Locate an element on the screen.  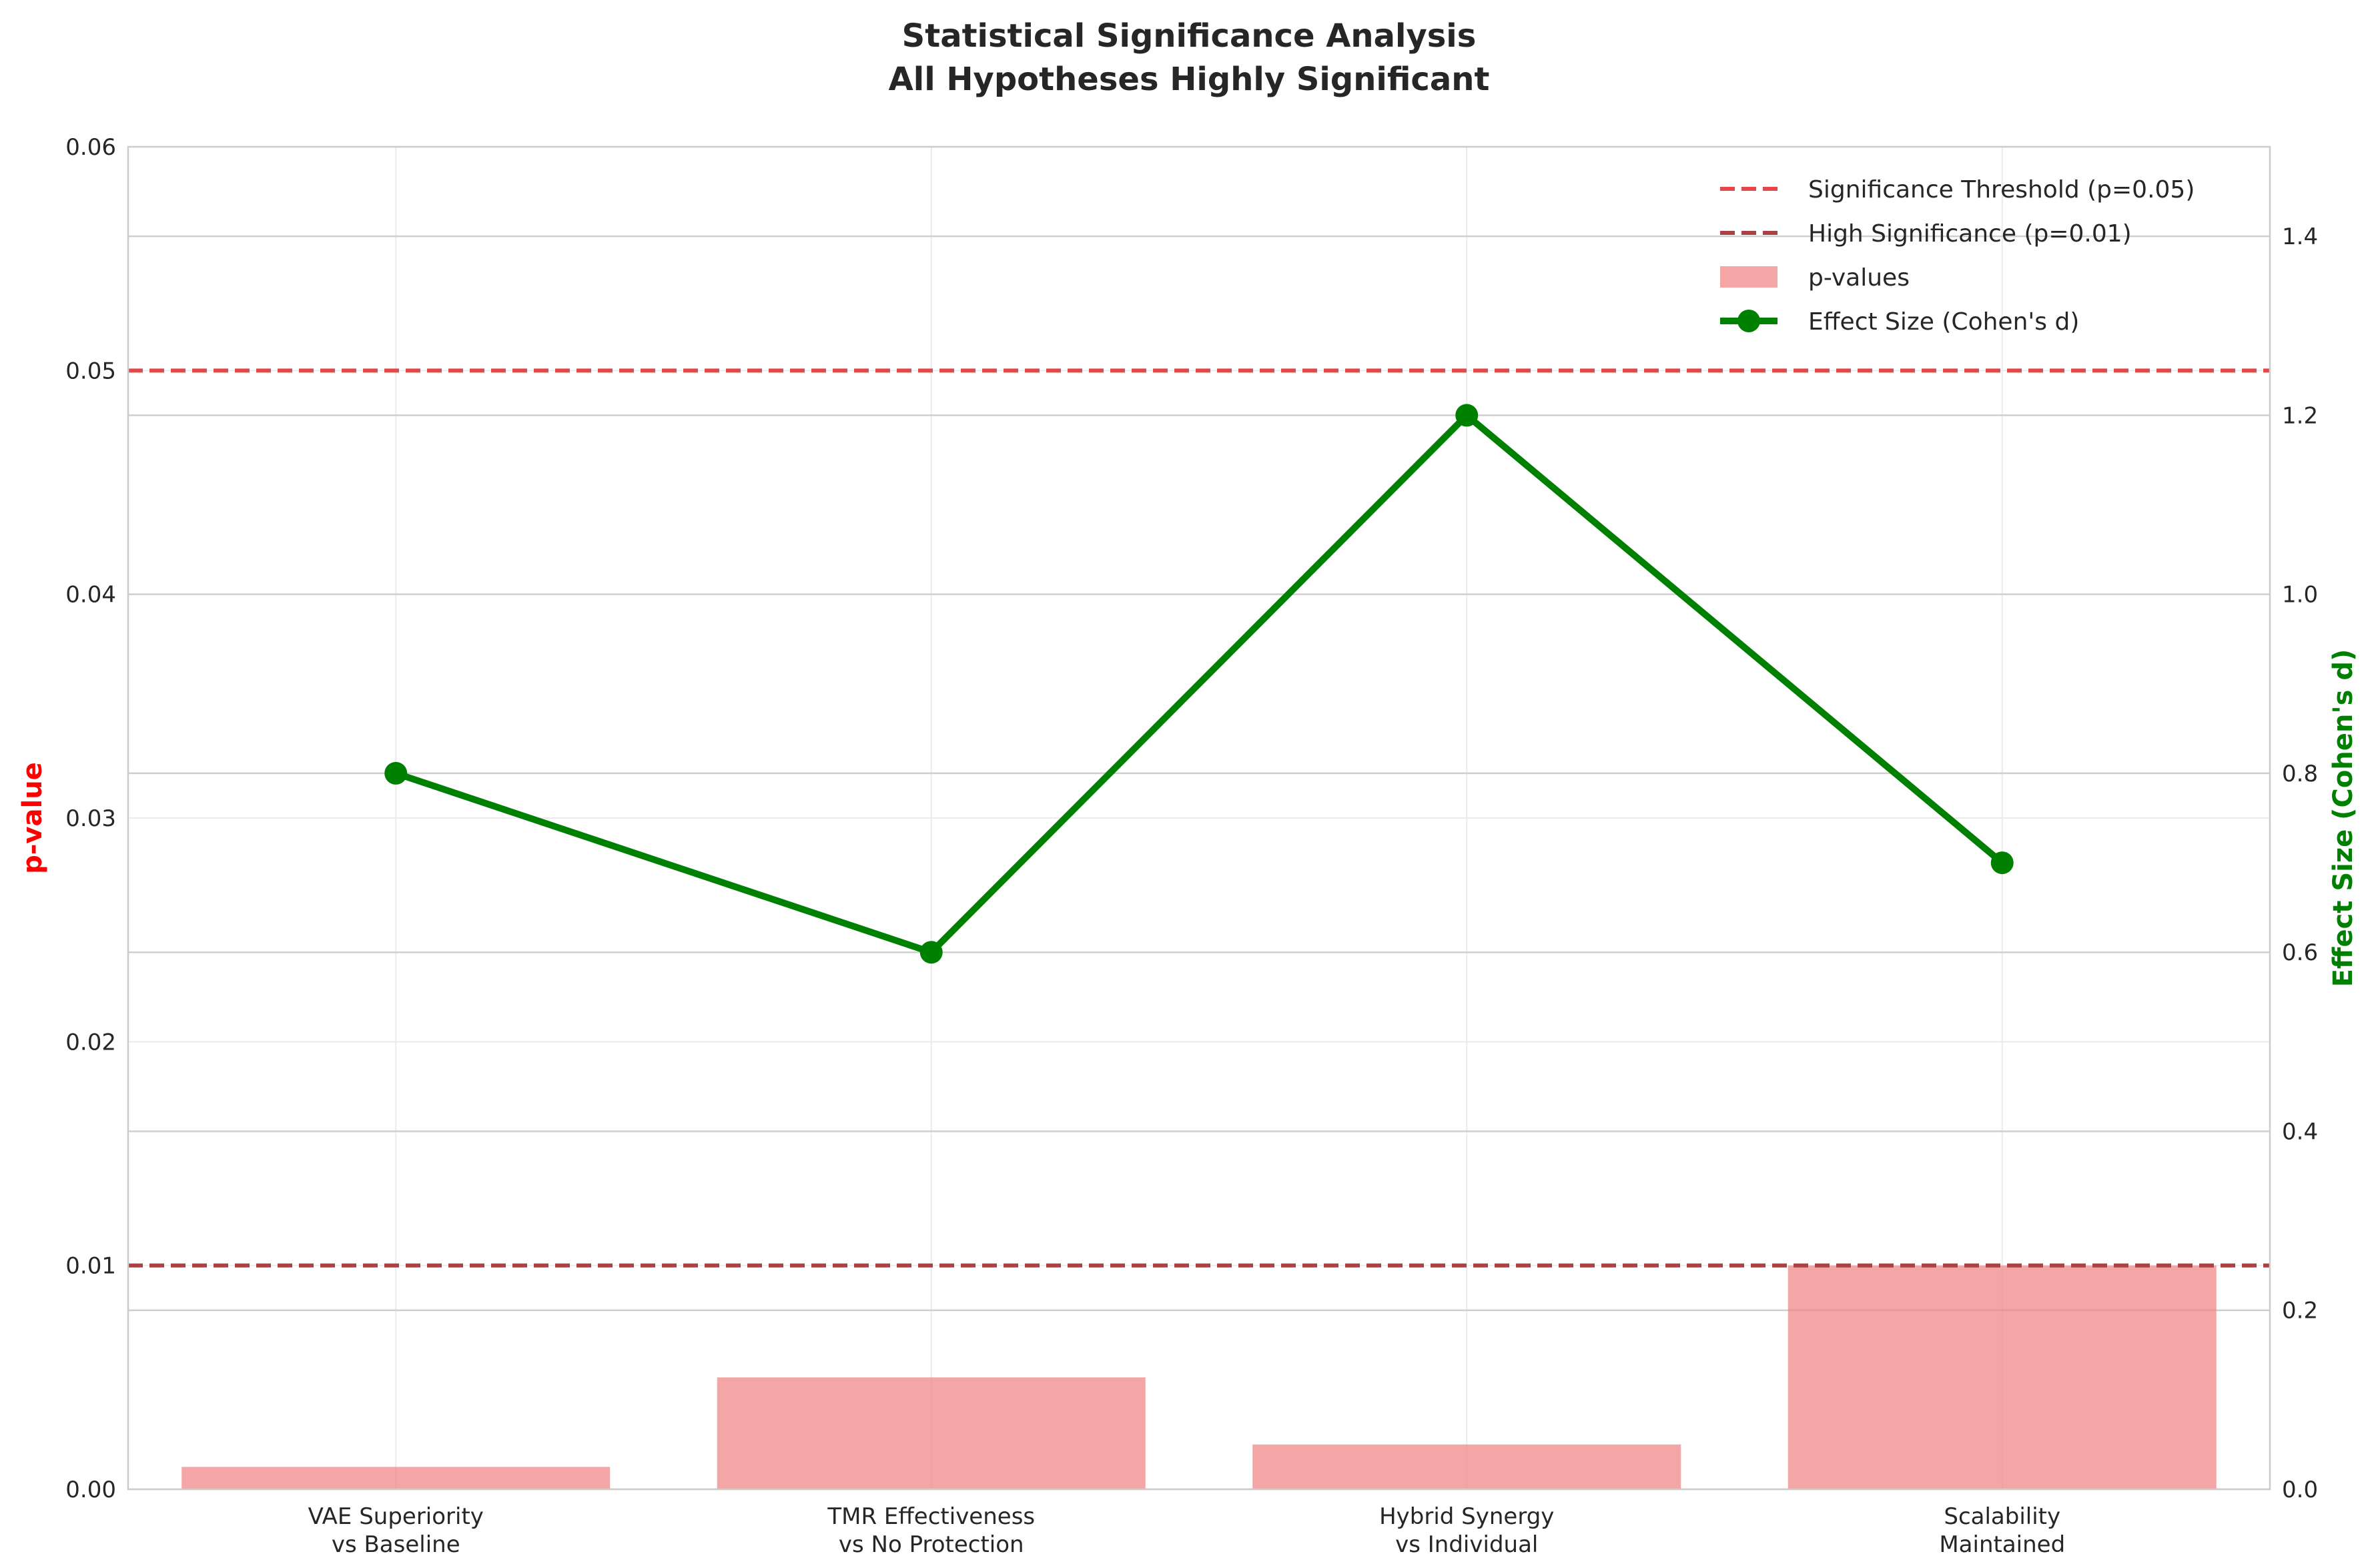
x-tick-label: Hybrid Synergy is located at coordinates (1466, 1517).